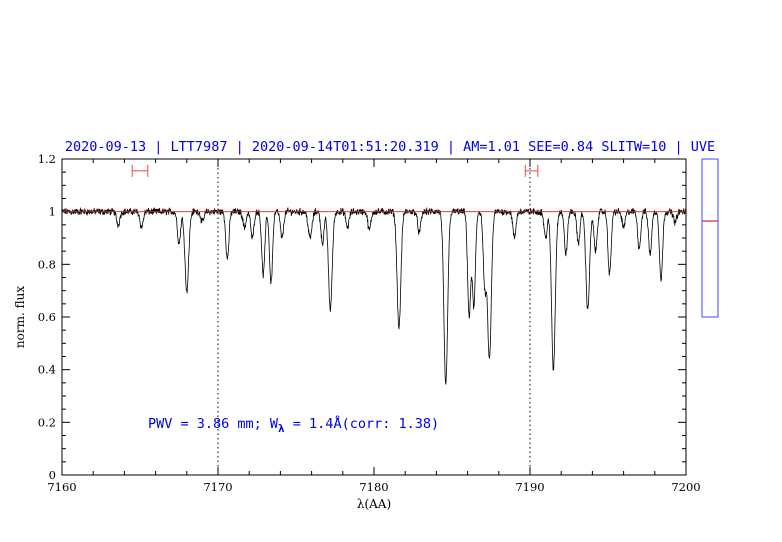  I want to click on side-box, so click(710, 238).